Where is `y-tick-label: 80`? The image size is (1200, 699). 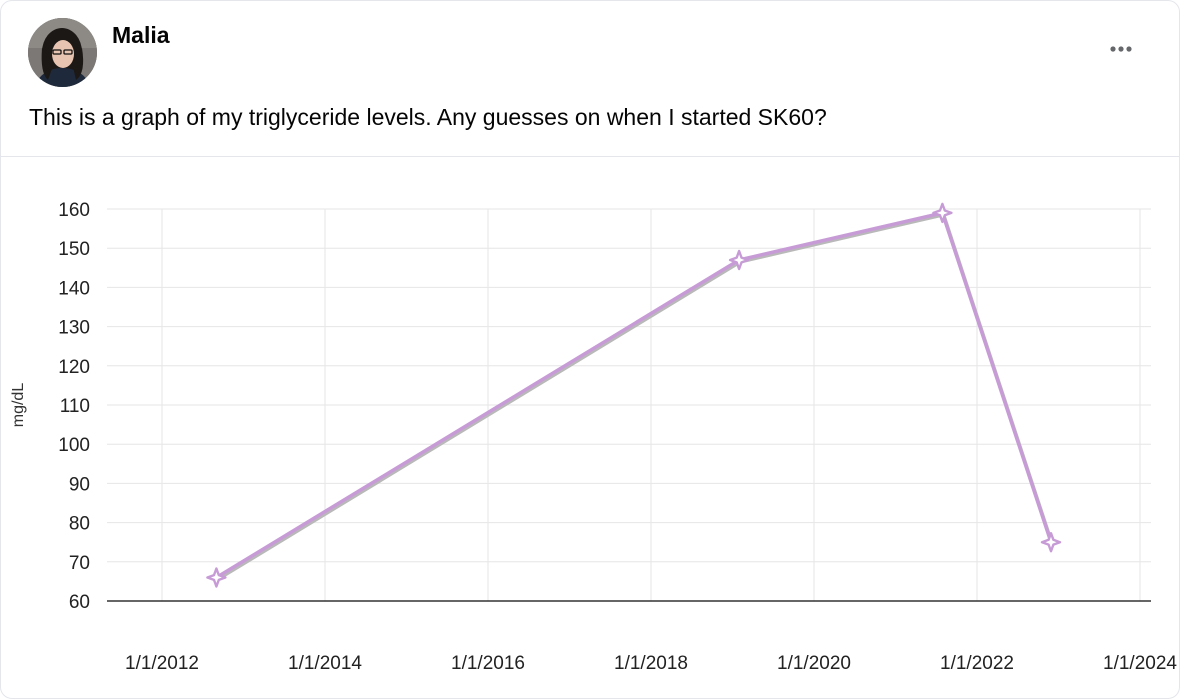
y-tick-label: 80 is located at coordinates (79, 524).